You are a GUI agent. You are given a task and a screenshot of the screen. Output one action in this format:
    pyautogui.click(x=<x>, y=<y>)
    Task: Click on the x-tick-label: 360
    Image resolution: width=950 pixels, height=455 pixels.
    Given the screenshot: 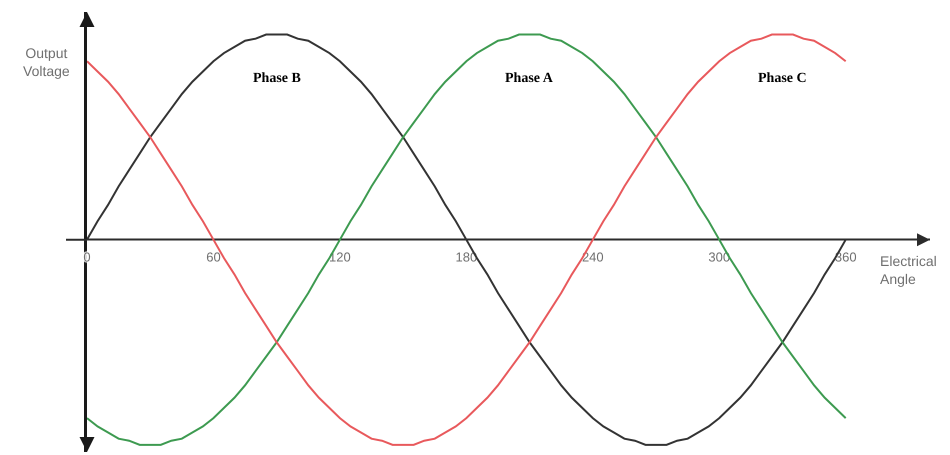 What is the action you would take?
    pyautogui.click(x=845, y=256)
    